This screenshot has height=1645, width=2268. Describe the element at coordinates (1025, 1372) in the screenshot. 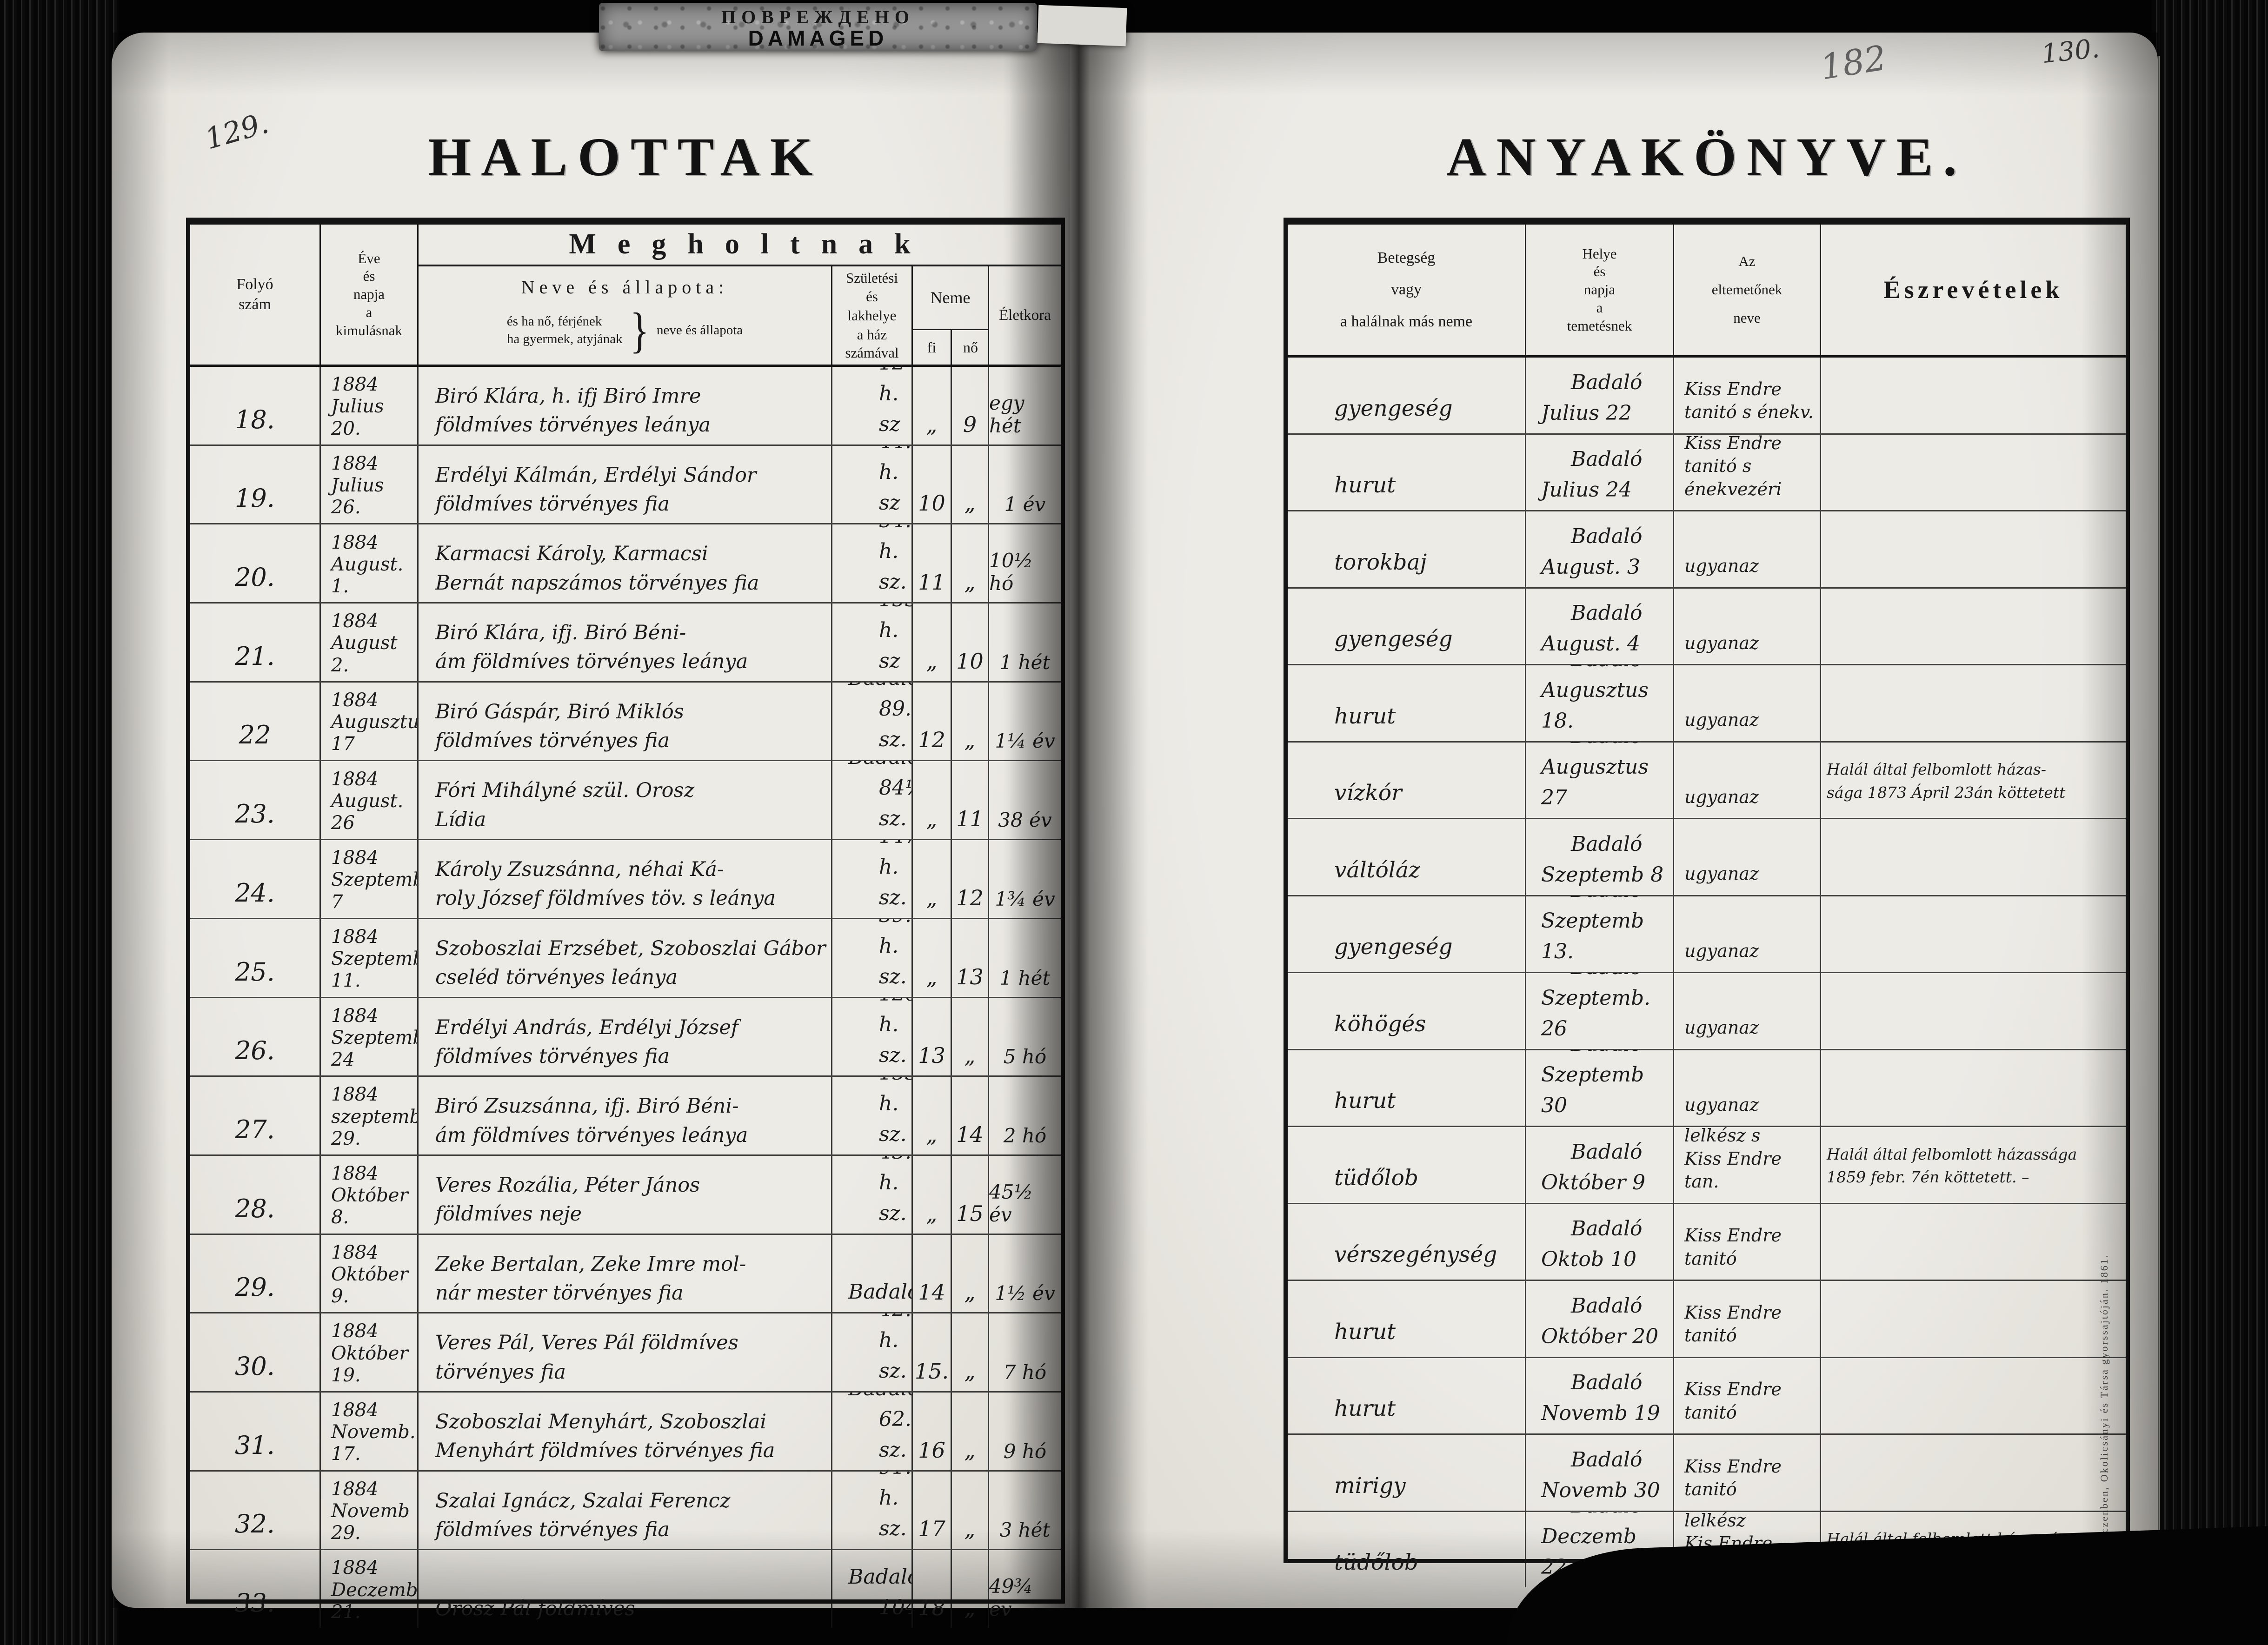

I see `age: 7 hó` at that location.